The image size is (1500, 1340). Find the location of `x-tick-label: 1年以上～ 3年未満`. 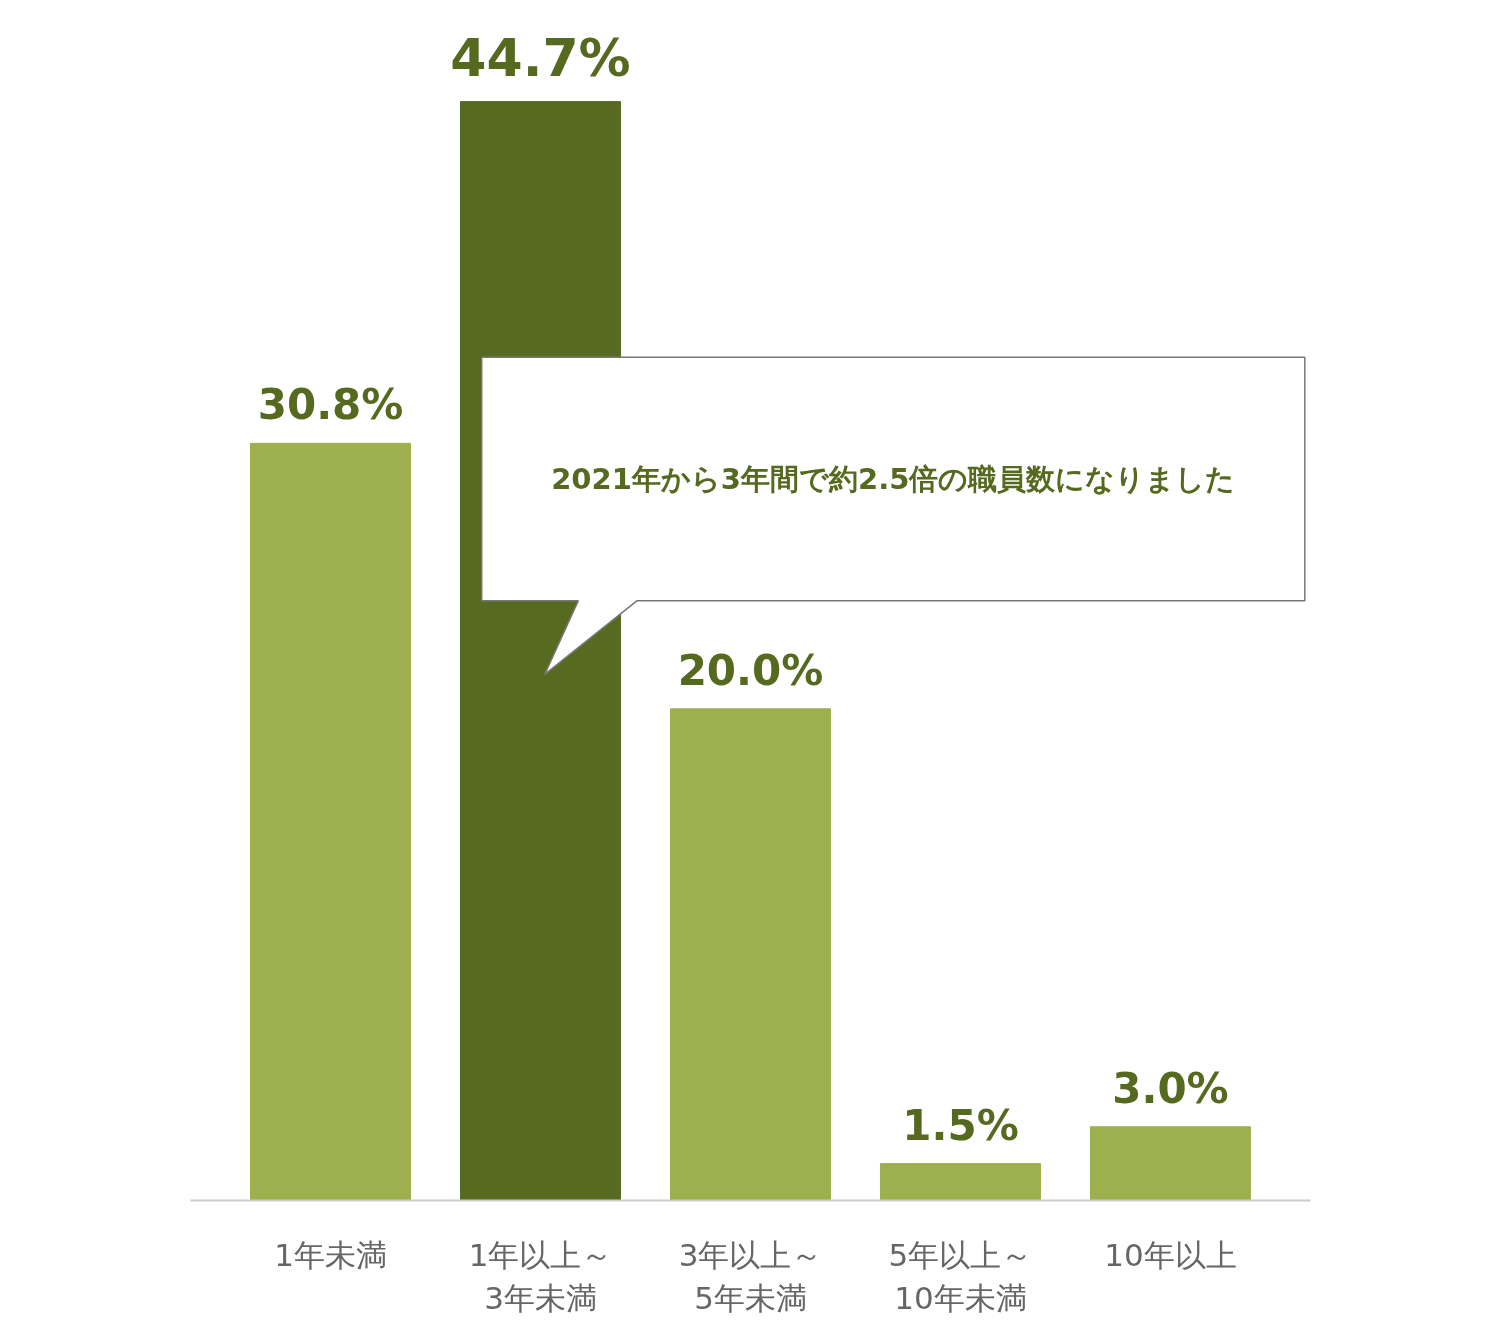

x-tick-label: 1年以上～ 3年未満 is located at coordinates (540, 1276).